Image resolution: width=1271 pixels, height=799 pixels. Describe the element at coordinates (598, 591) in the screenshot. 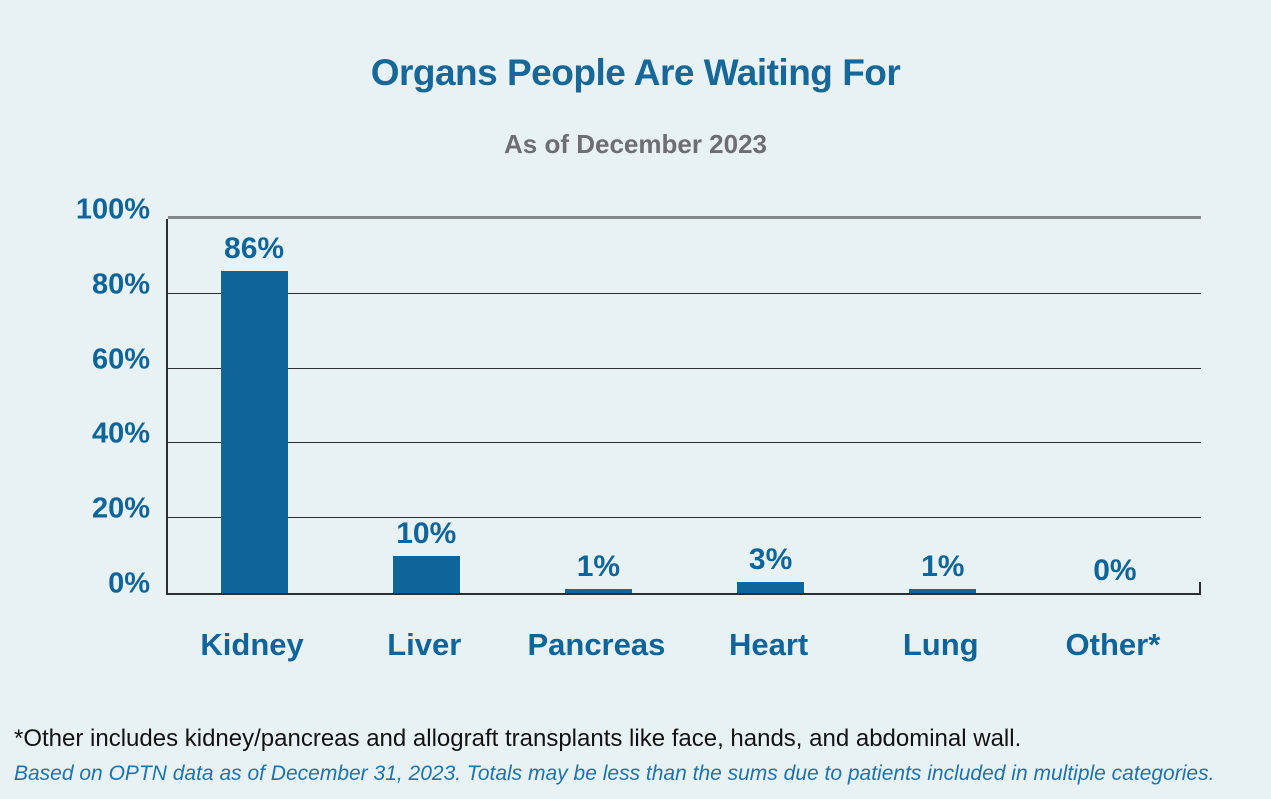

I see `bar-pancreas` at that location.